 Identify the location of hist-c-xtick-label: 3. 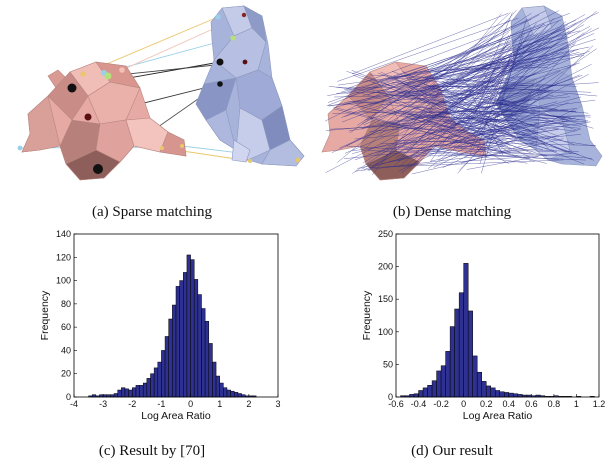
(277, 404).